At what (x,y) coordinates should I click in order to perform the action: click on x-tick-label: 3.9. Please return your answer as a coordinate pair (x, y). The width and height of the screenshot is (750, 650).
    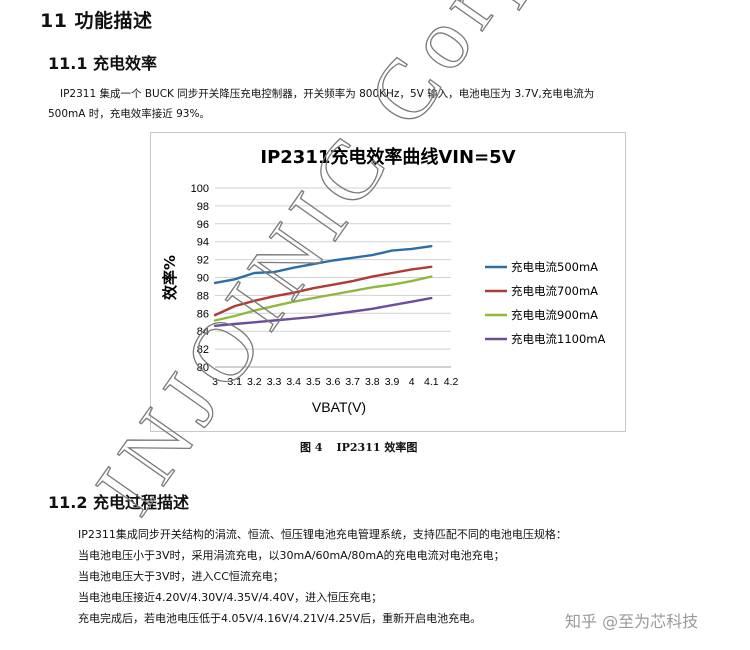
    Looking at the image, I should click on (392, 382).